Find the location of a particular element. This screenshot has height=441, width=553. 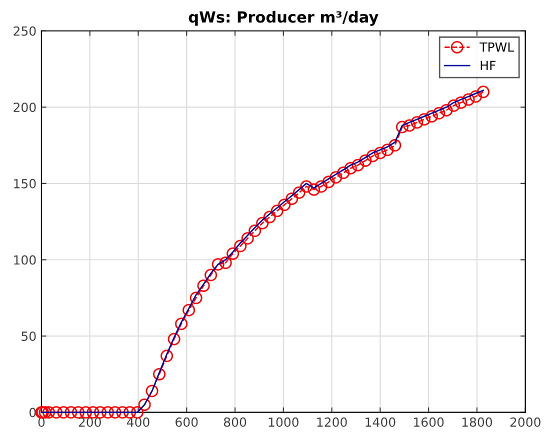

x-tick-label: 1000 is located at coordinates (283, 422).